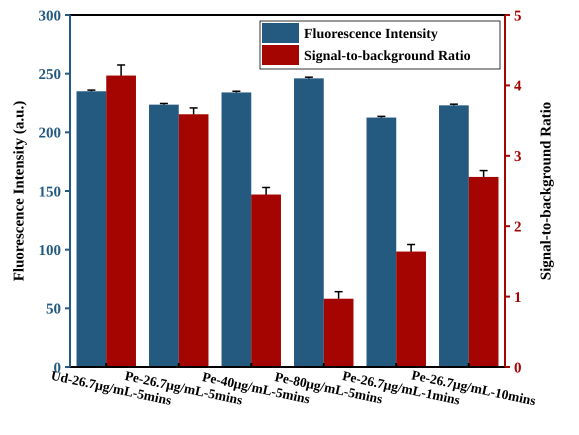 The width and height of the screenshot is (579, 435). I want to click on legend-label: Signal-to-background Ratio, so click(387, 56).